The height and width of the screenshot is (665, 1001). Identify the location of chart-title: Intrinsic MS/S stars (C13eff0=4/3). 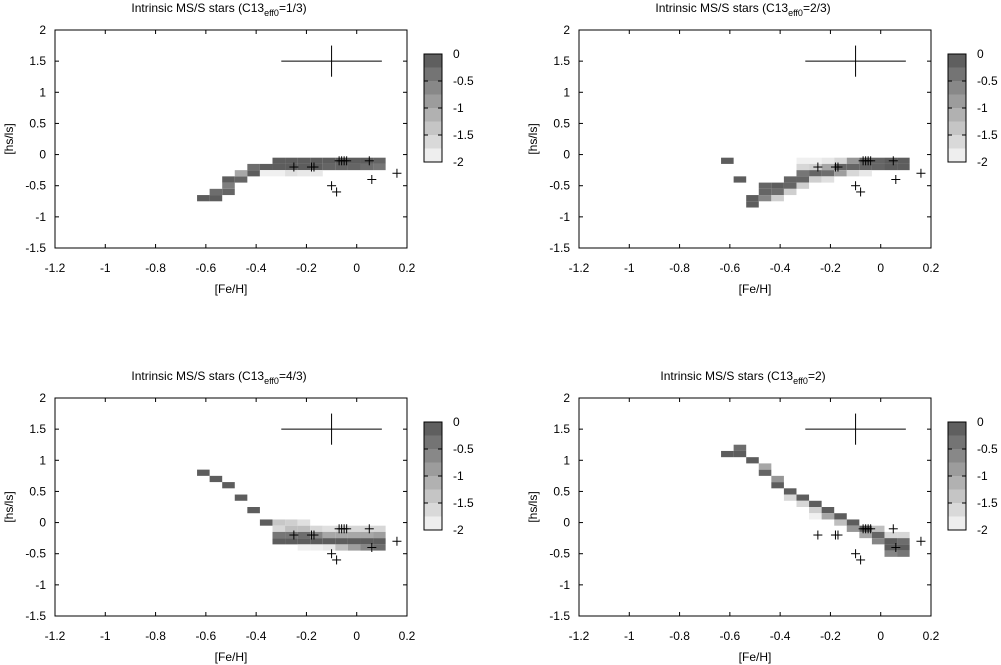
(218, 377).